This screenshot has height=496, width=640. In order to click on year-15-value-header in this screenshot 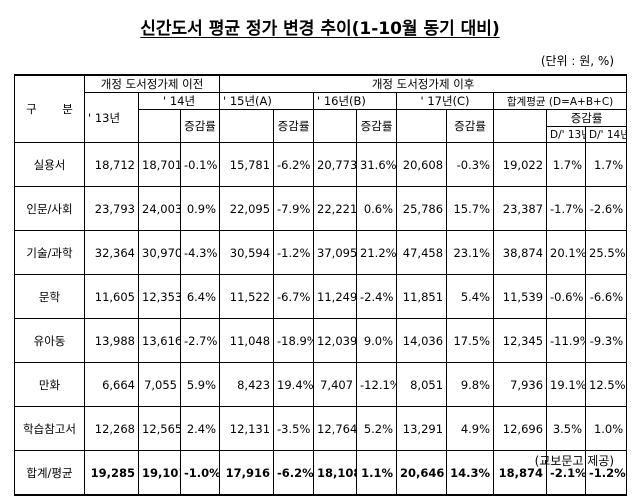, I will do `click(247, 126)`.